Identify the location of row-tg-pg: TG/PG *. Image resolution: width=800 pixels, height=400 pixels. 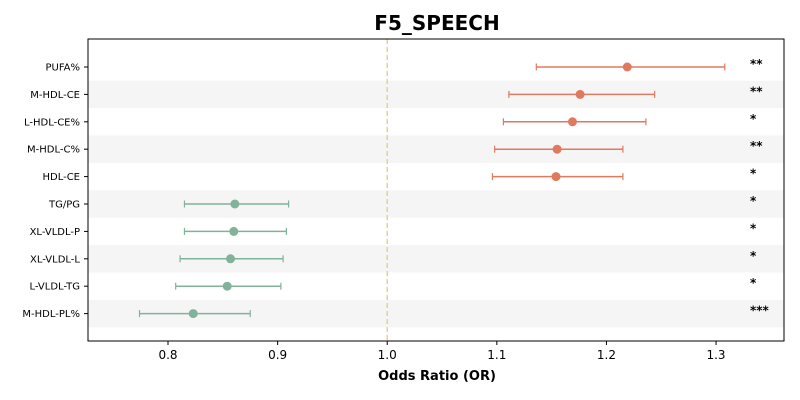
(402, 202).